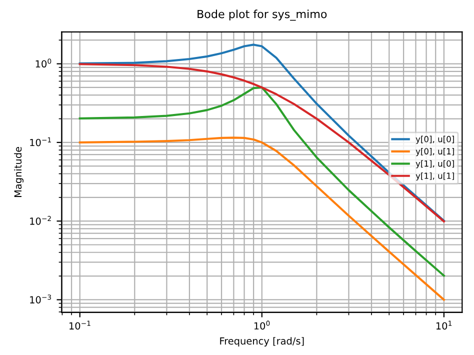  I want to click on legend-label: y[0], u[1], so click(435, 152).